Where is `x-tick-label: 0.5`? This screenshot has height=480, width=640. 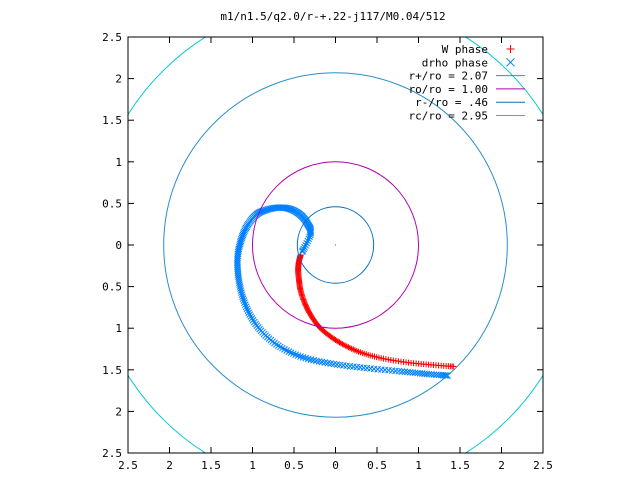 x-tick-label: 0.5 is located at coordinates (377, 465).